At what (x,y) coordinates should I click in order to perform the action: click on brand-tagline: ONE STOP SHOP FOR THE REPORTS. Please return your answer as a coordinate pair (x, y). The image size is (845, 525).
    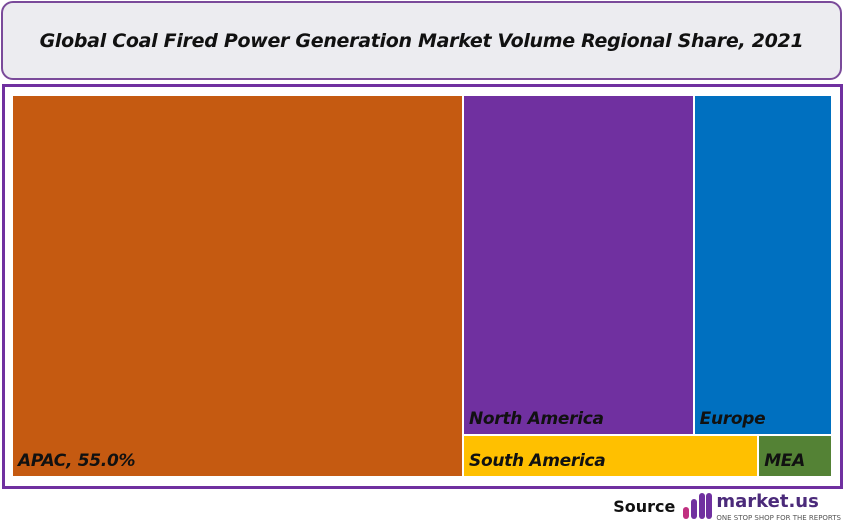
    Looking at the image, I should click on (778, 517).